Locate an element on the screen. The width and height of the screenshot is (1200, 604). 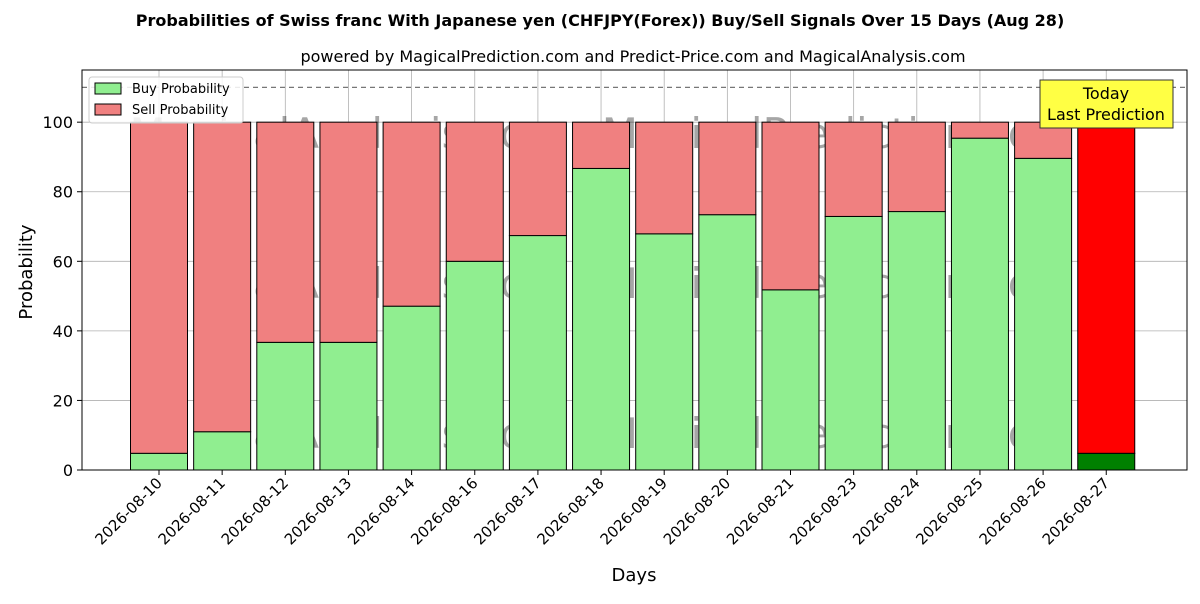
legend: Buy Probability Sell Probability is located at coordinates (166, 100).